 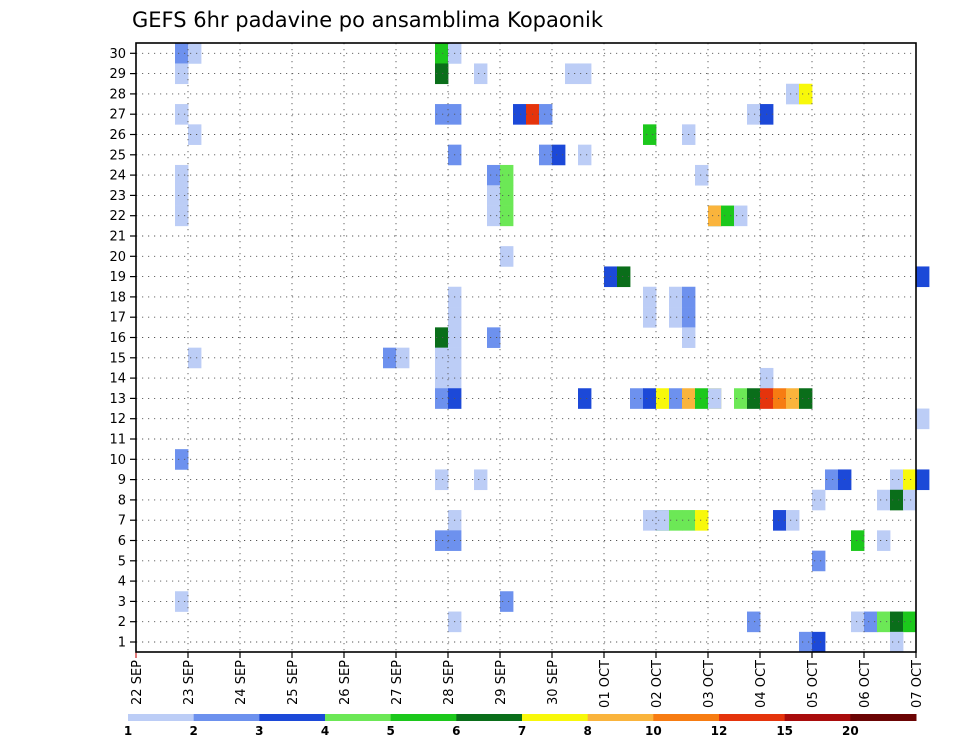 What do you see at coordinates (520, 726) in the screenshot?
I see `colorbar: 1 2 3 4 5 6 7 8 10 12 15 20` at bounding box center [520, 726].